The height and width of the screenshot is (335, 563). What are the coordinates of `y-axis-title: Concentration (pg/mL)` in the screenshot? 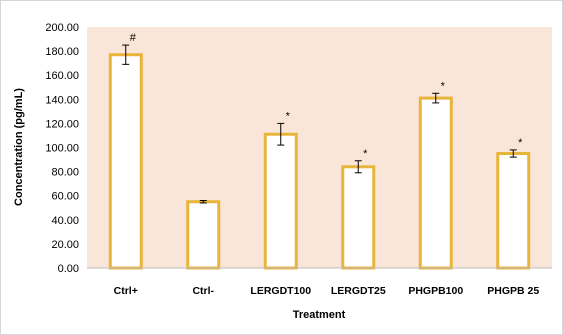 It's located at (19, 147).